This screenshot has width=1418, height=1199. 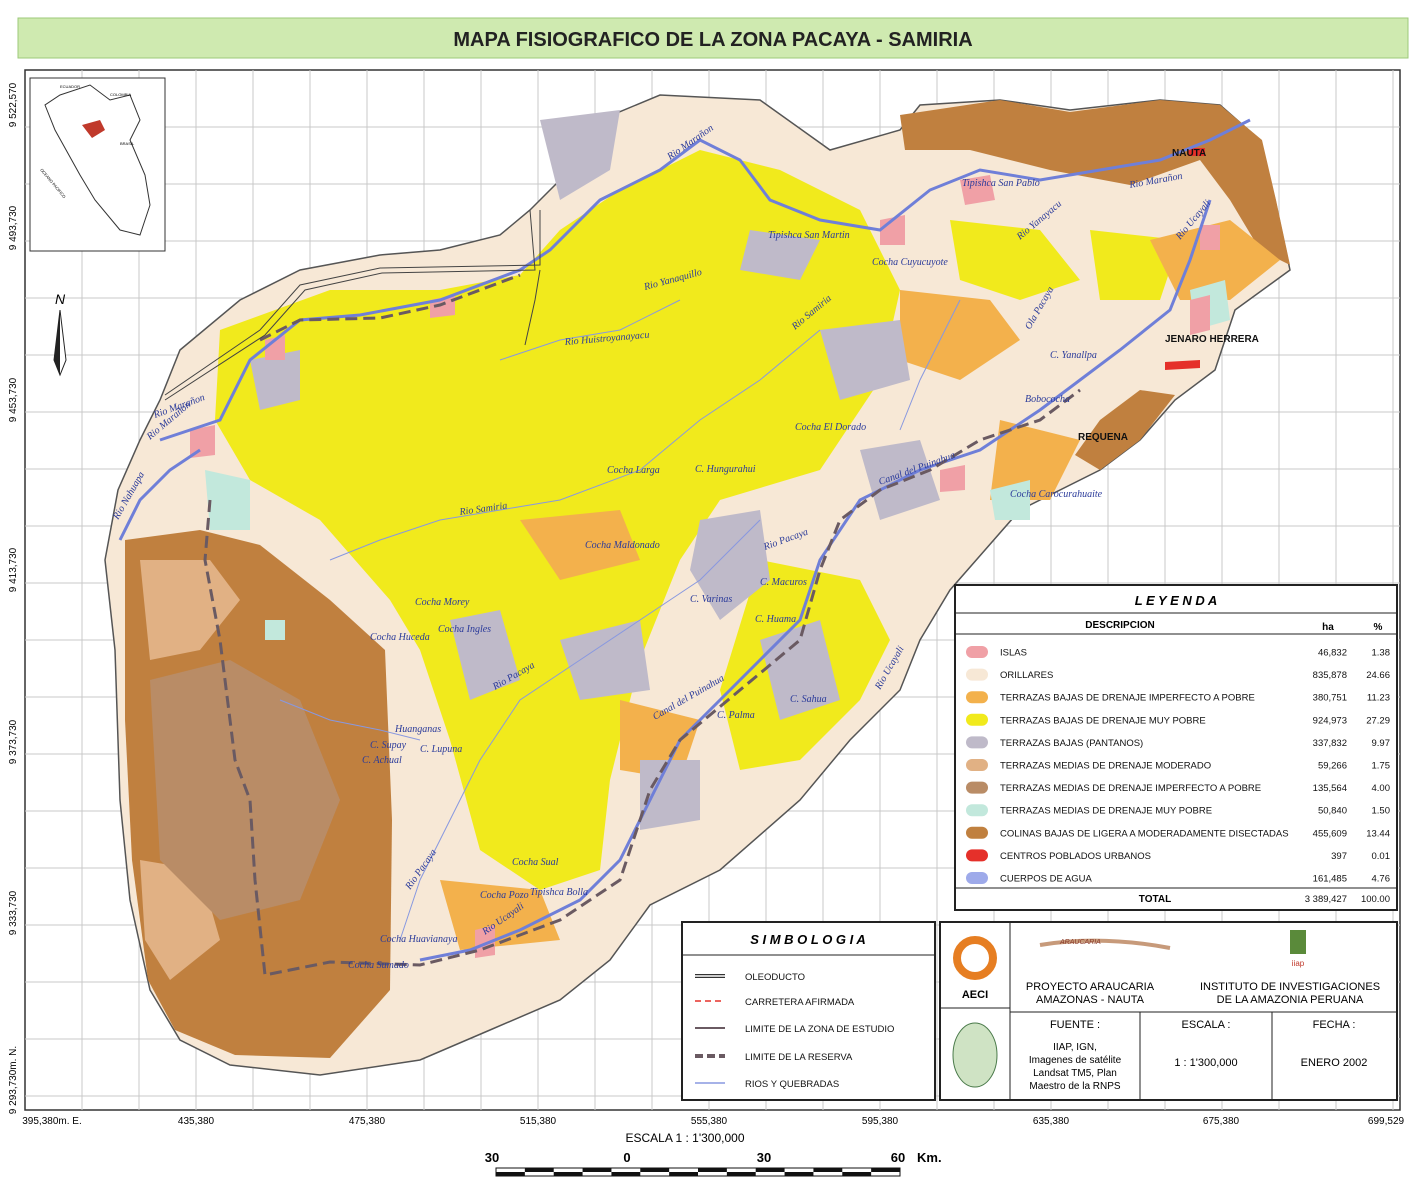 What do you see at coordinates (1090, 1000) in the screenshot?
I see `project-line: AMAZONAS - NAUTA` at bounding box center [1090, 1000].